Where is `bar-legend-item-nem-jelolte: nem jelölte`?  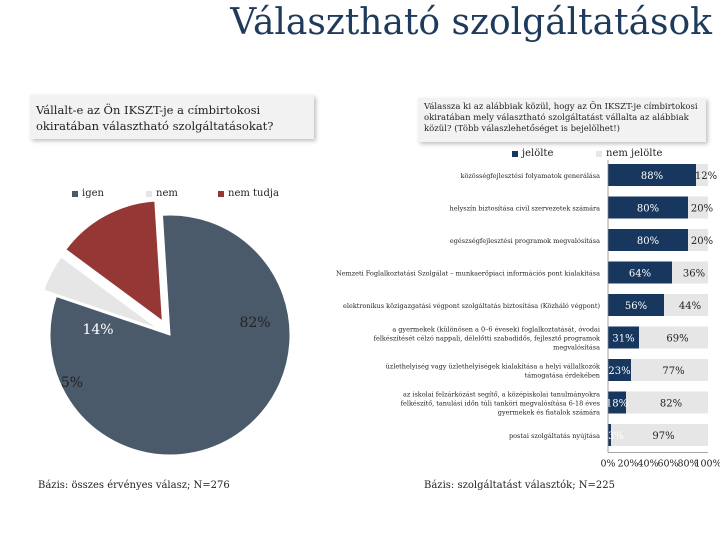 bar-legend-item-nem-jelolte: nem jelölte is located at coordinates (629, 153).